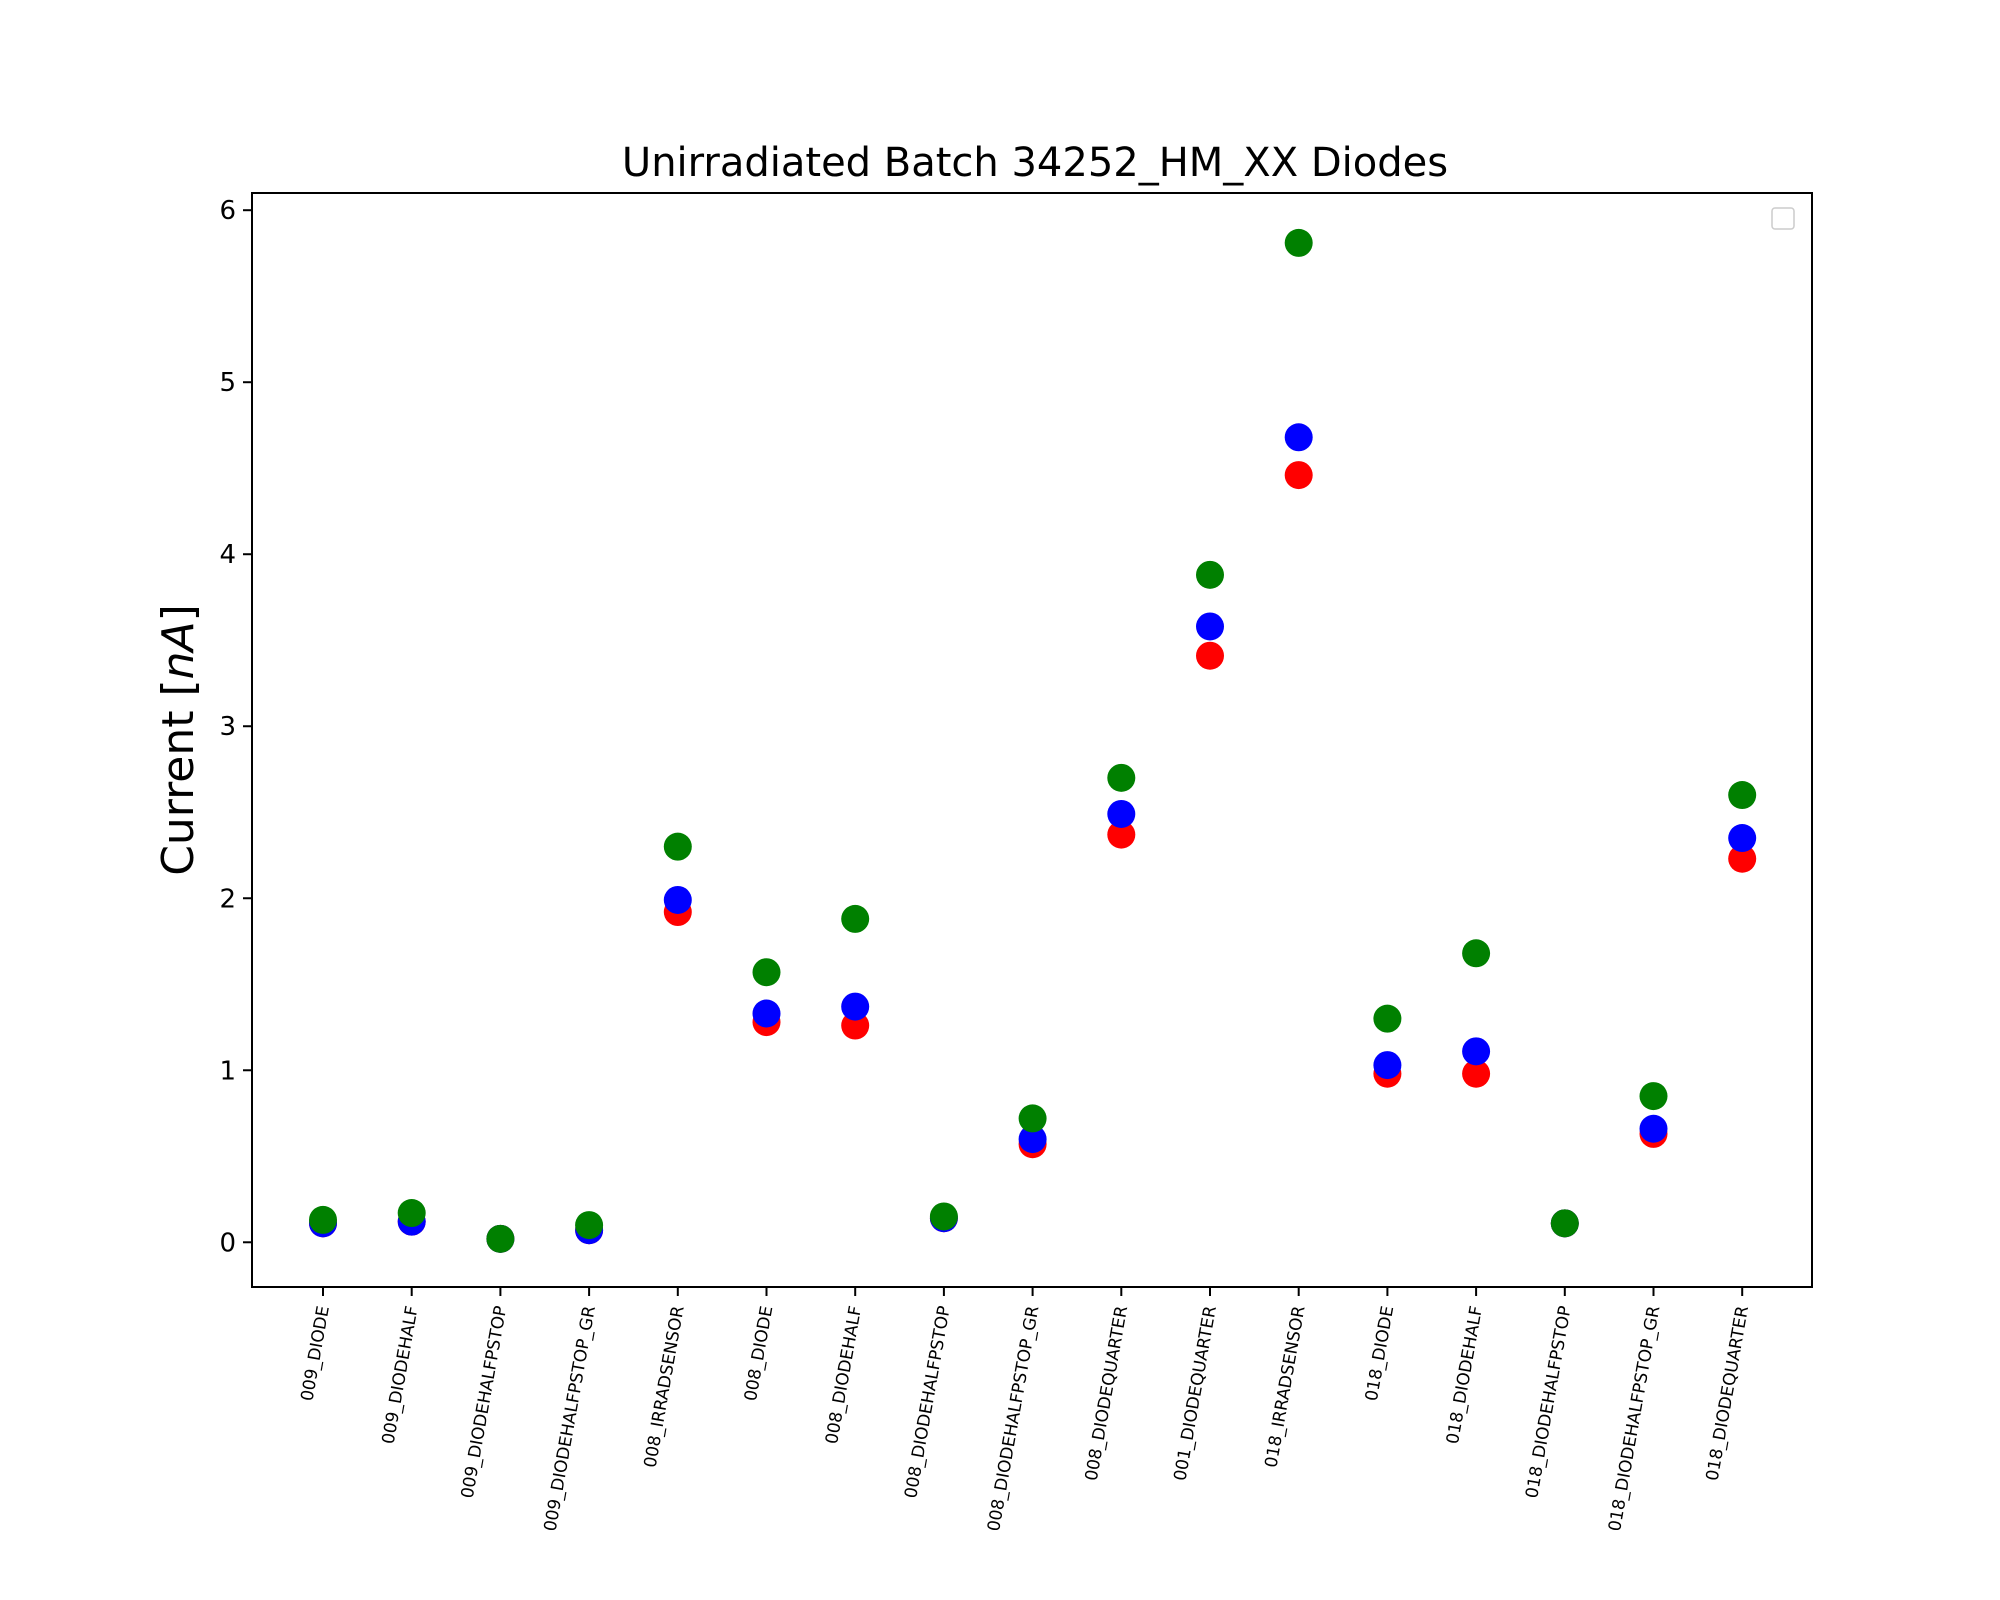  I want to click on y-tick-label: 1, so click(227, 1071).